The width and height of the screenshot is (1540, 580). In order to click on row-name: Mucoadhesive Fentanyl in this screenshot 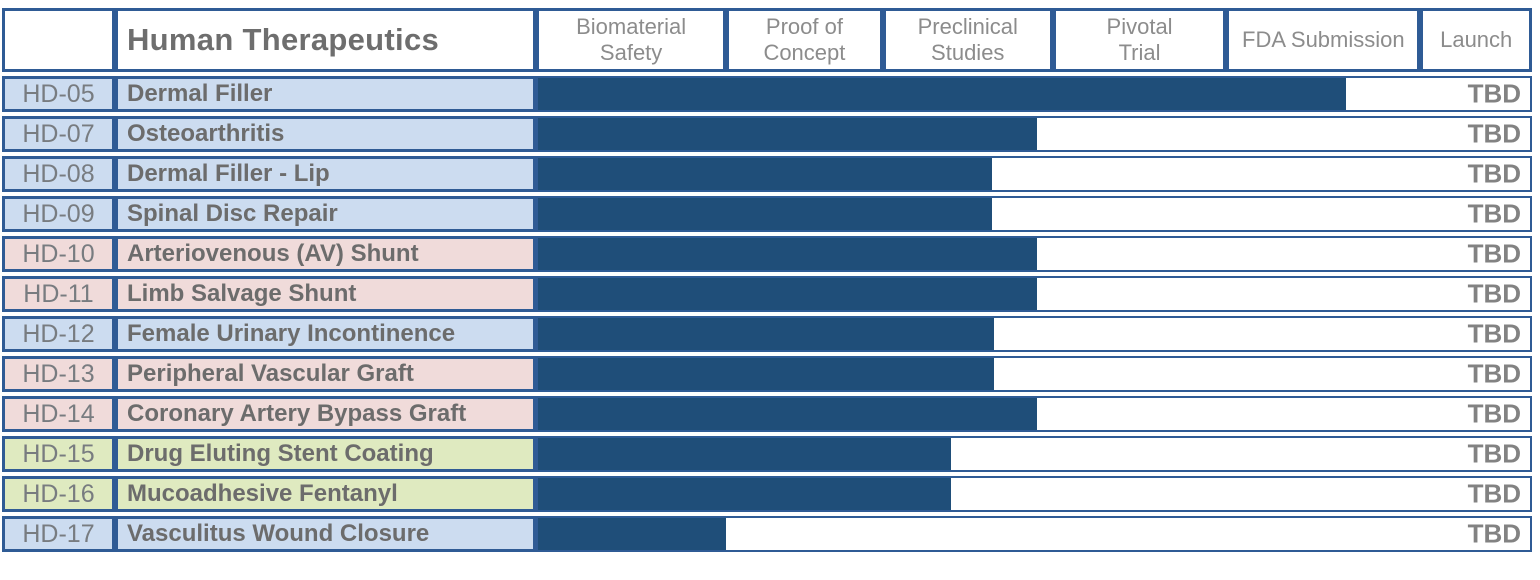, I will do `click(325, 494)`.